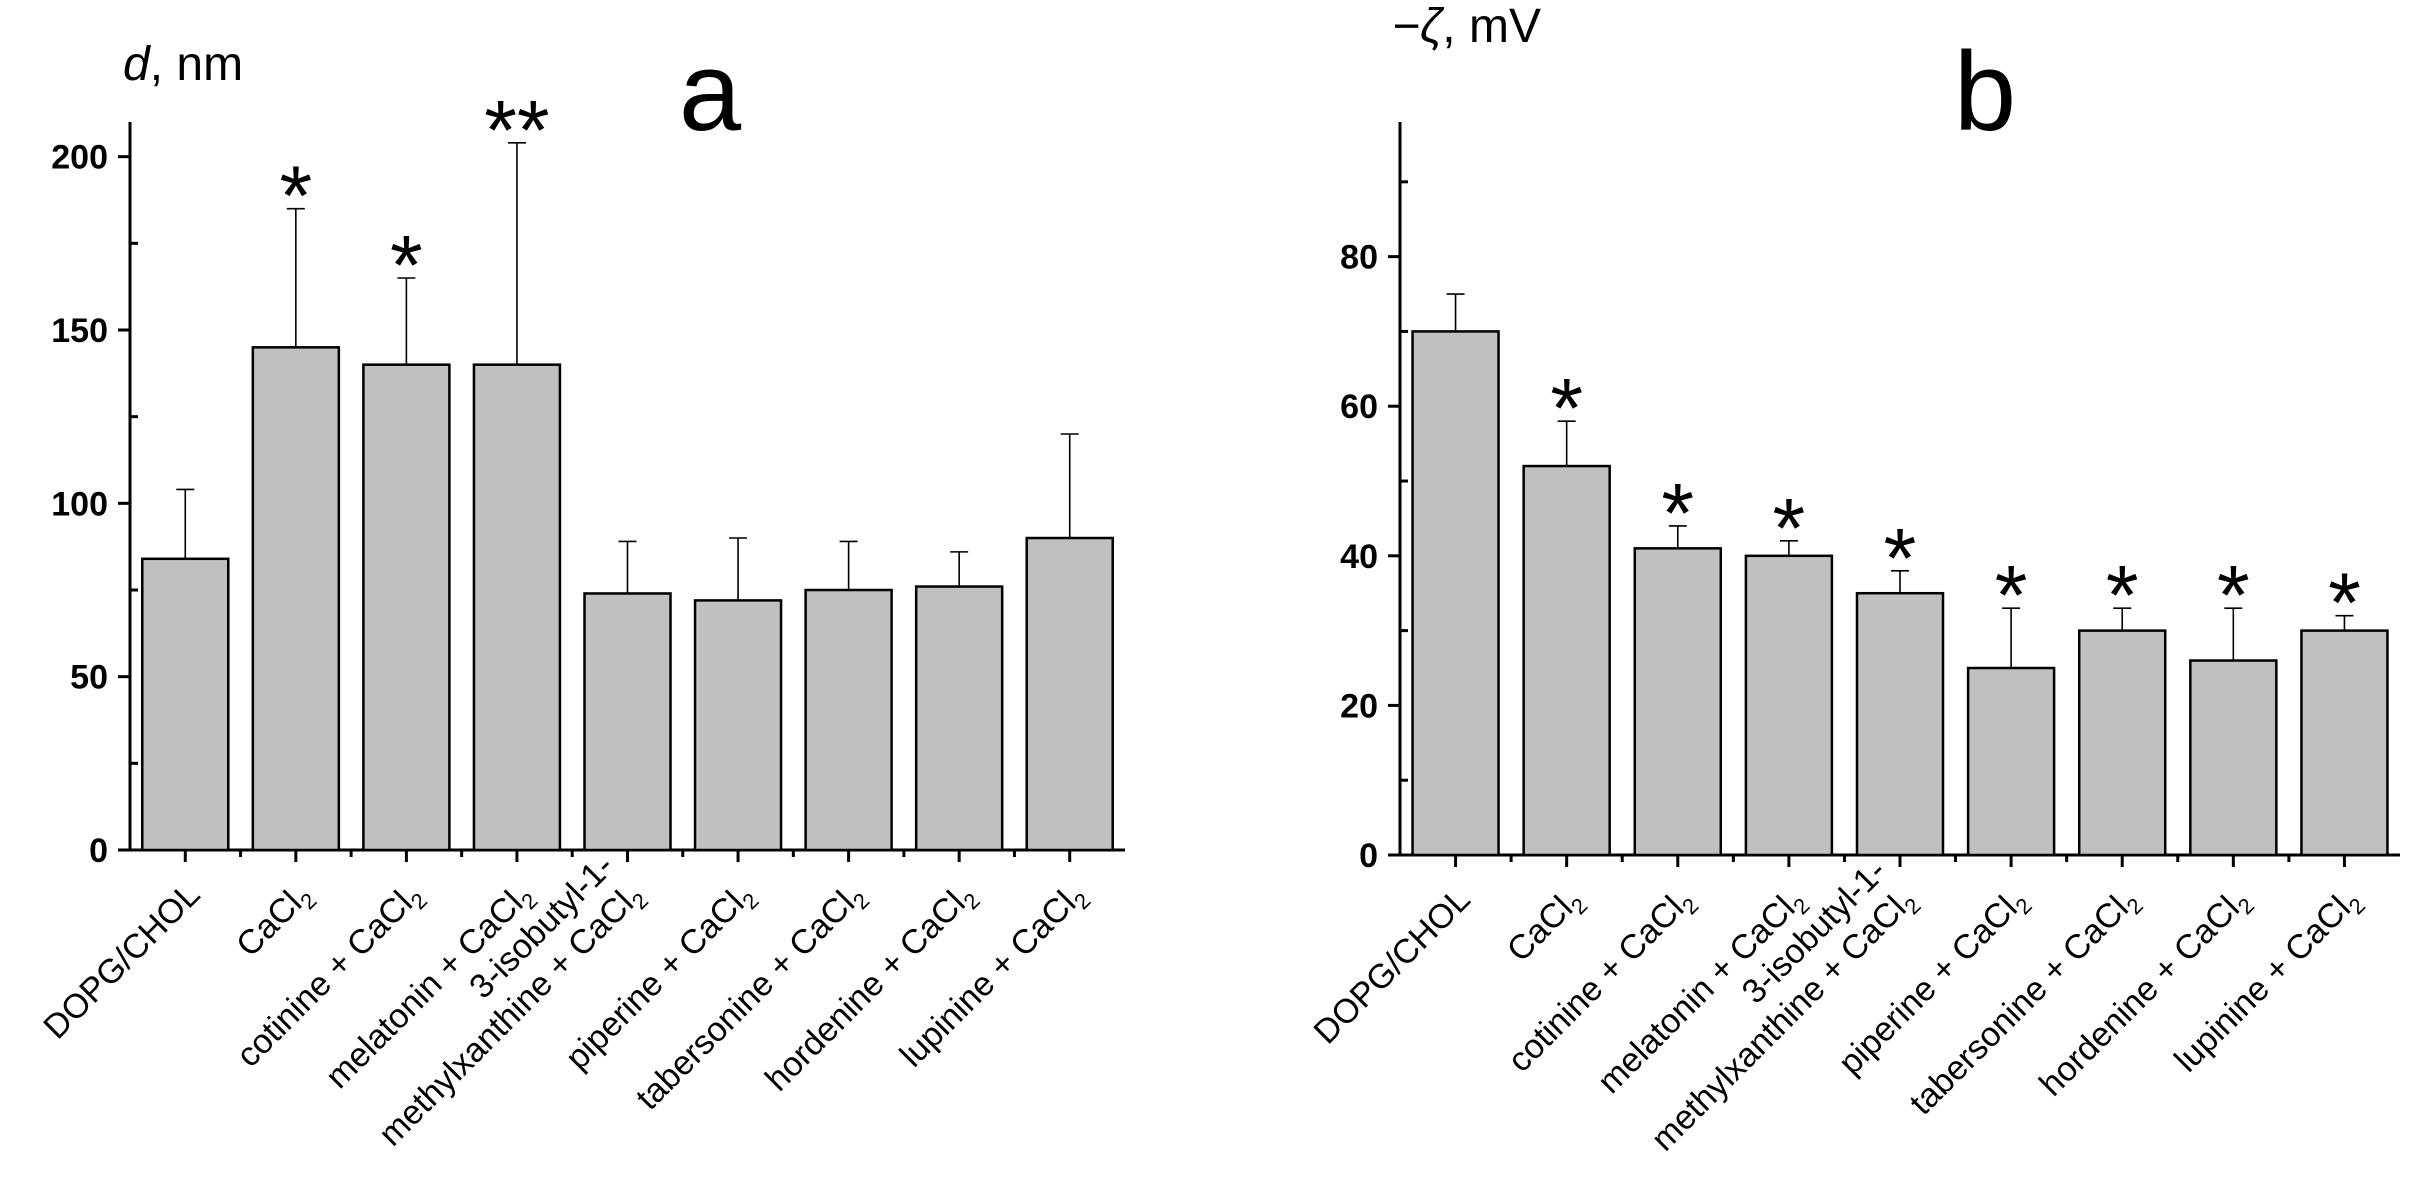 This screenshot has height=1184, width=2411. I want to click on y-axis-label: −ζ, mV, so click(1466, 26).